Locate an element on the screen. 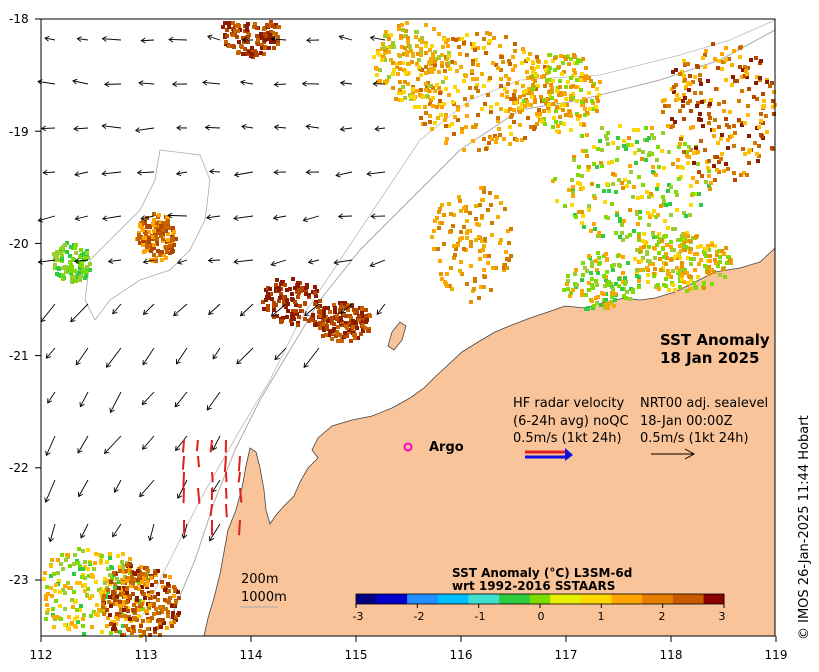  lat-tick-label: -18 is located at coordinates (19, 19).